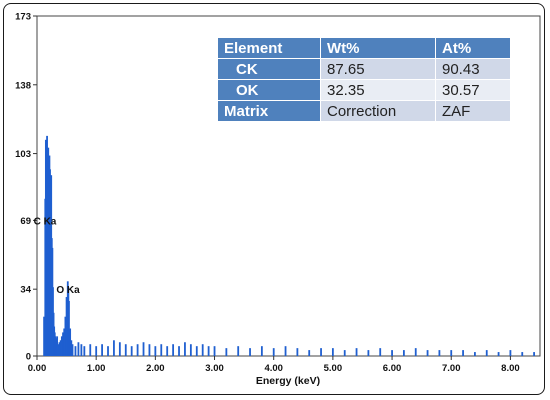 Image resolution: width=550 pixels, height=400 pixels. What do you see at coordinates (333, 368) in the screenshot?
I see `x-tick-label: 5.00` at bounding box center [333, 368].